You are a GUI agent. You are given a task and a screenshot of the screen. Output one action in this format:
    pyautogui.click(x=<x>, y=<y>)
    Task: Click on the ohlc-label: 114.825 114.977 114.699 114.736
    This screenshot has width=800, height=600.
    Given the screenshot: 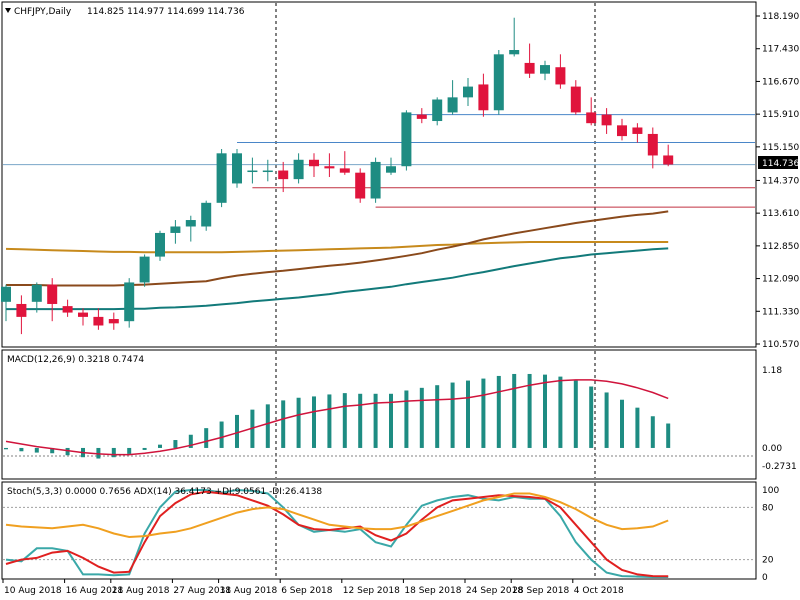 What is the action you would take?
    pyautogui.click(x=166, y=12)
    